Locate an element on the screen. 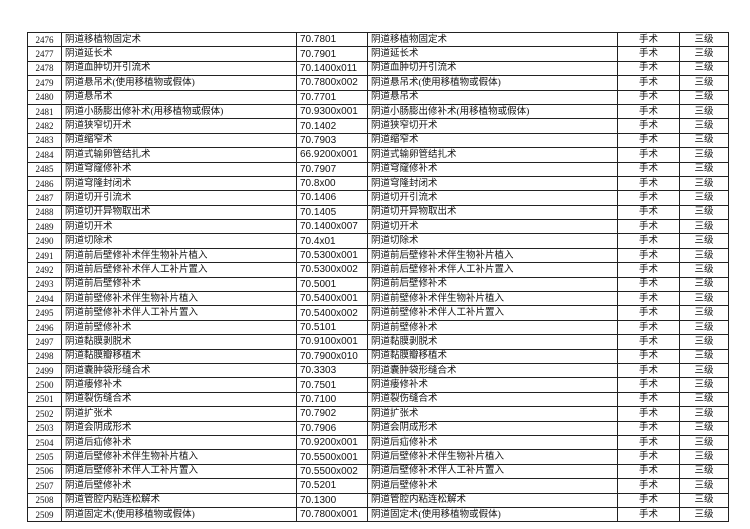  procedure-name-cell: 阴道切除术 is located at coordinates (179, 241).